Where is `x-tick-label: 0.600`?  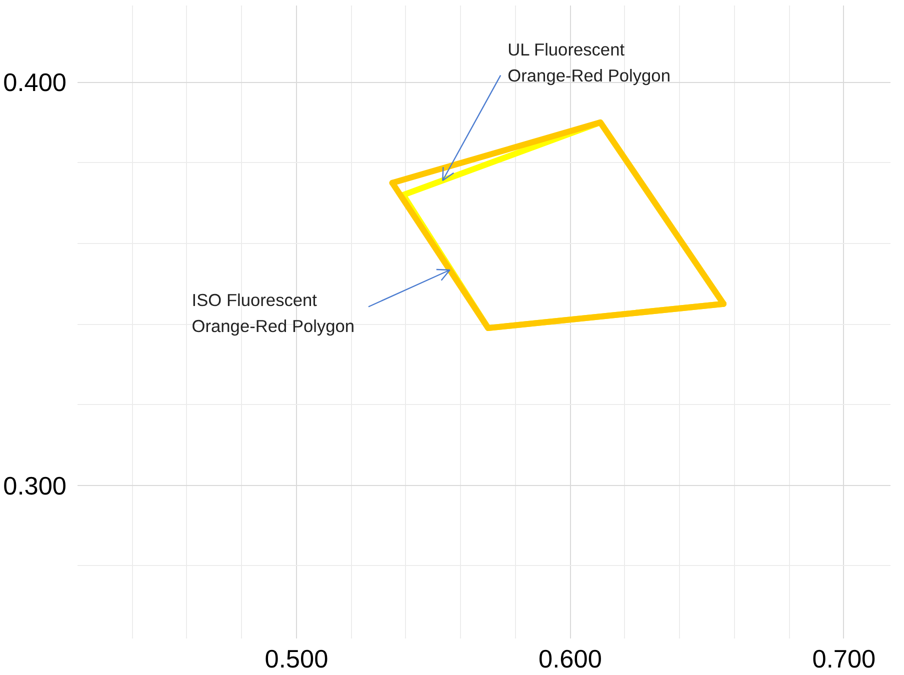 x-tick-label: 0.600 is located at coordinates (570, 660).